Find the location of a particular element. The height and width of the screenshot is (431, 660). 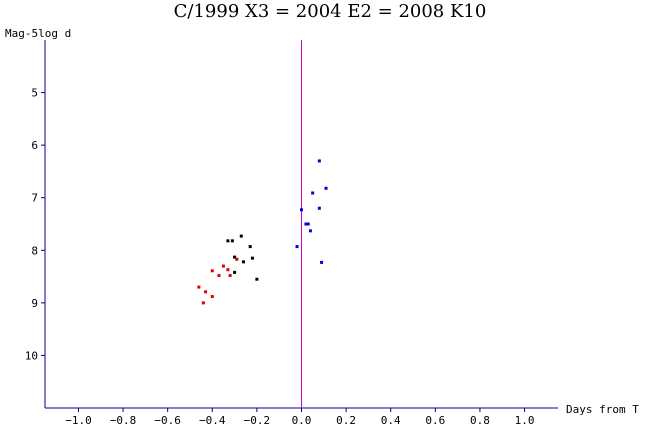

y-tick-label: 6 is located at coordinates (34, 145).